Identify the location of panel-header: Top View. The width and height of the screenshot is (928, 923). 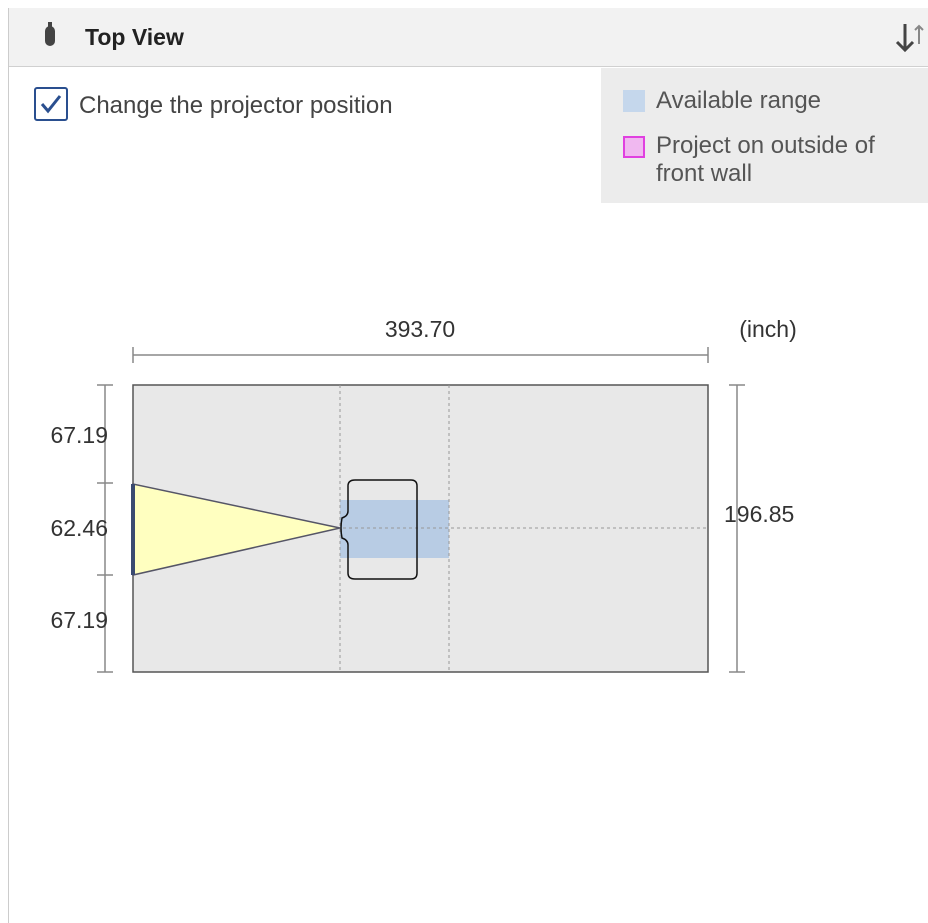
(468, 37).